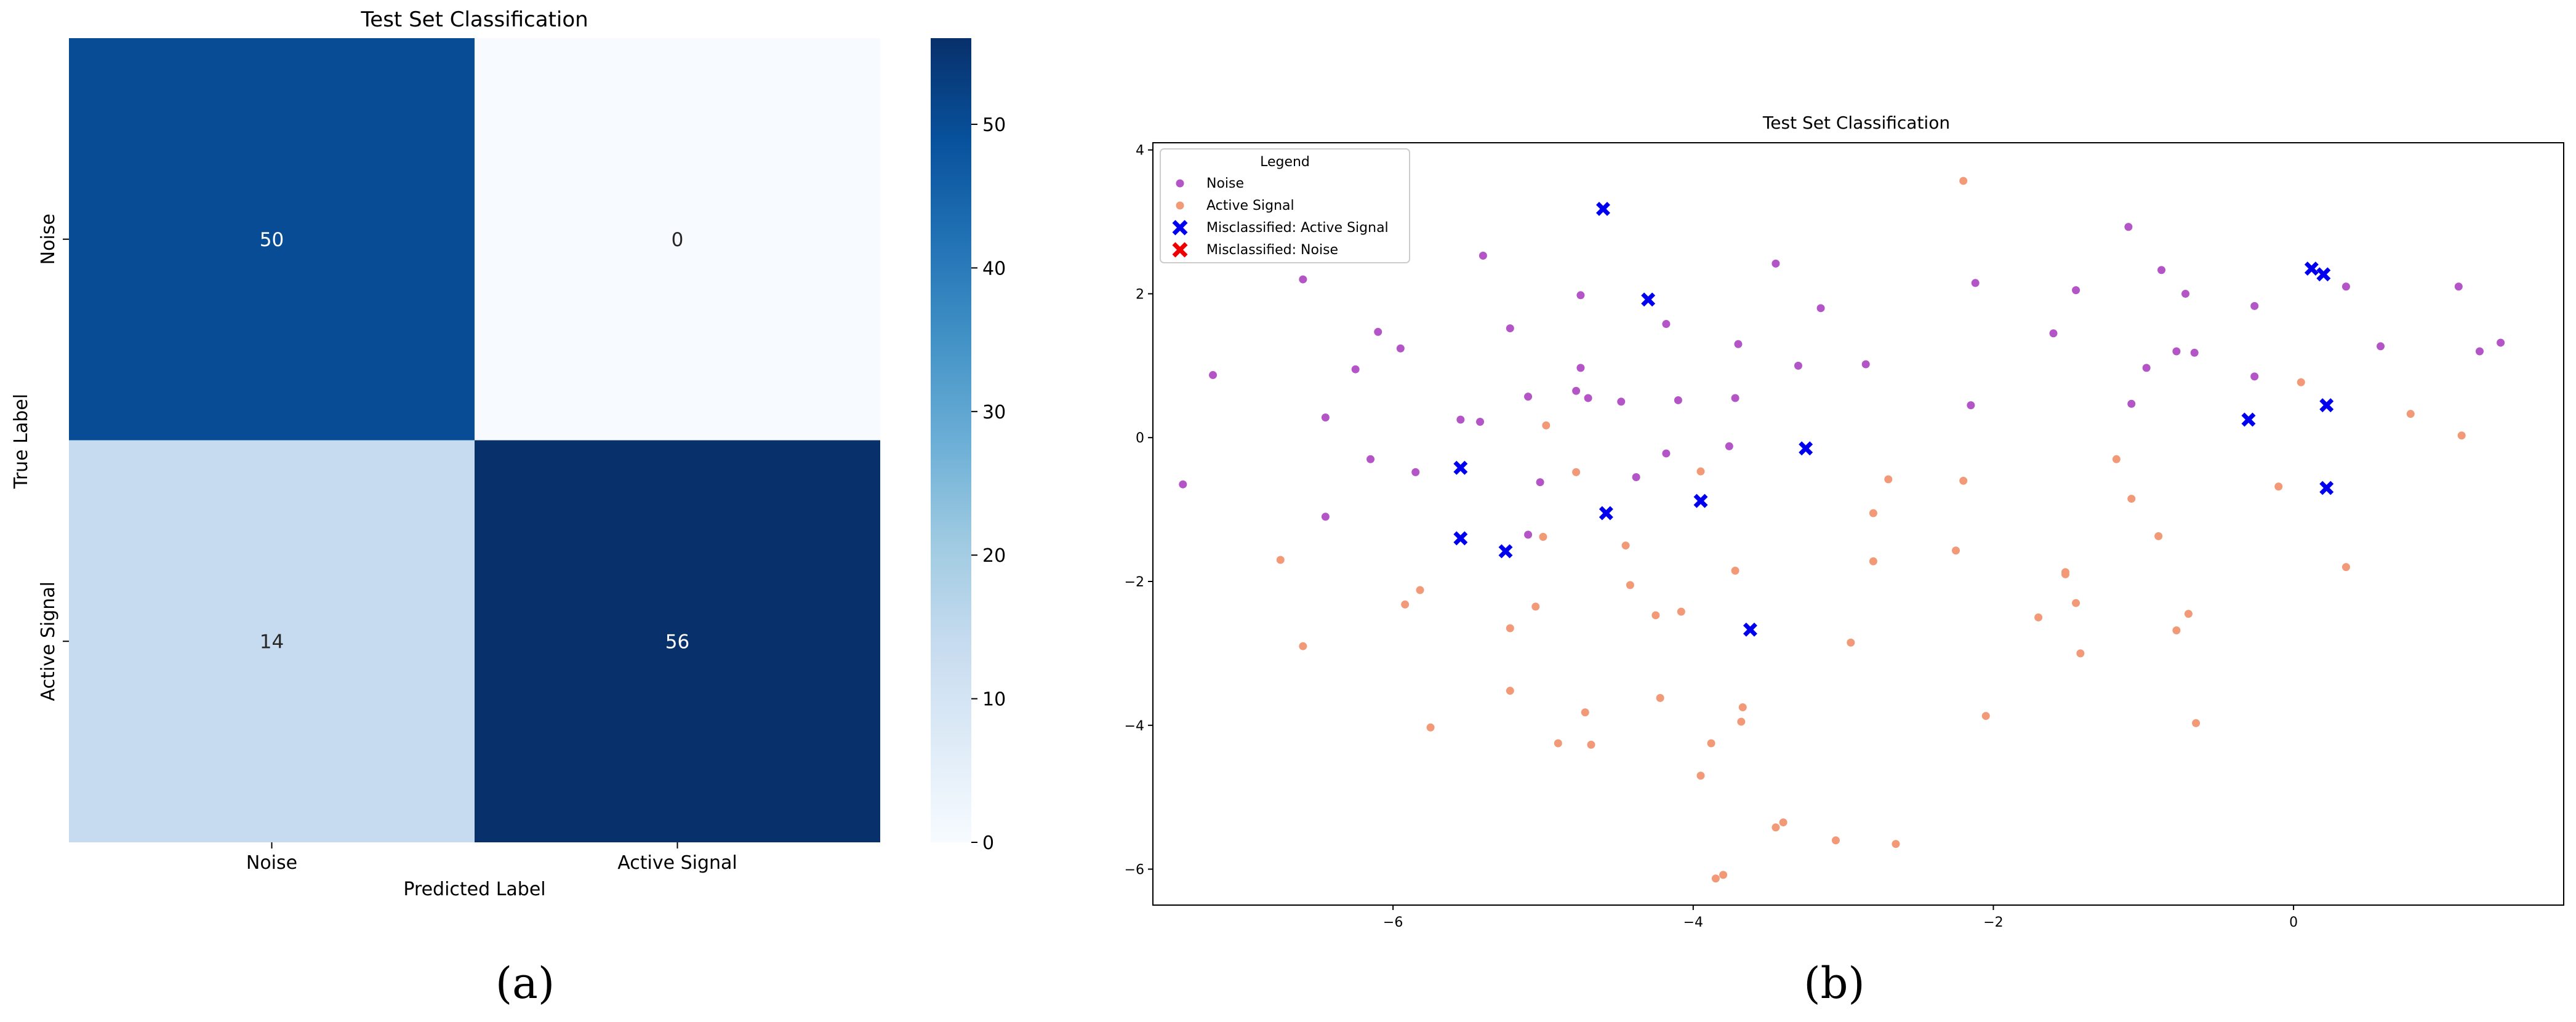  Describe the element at coordinates (1393, 922) in the screenshot. I see `scatter-x-tick-label: −6` at that location.